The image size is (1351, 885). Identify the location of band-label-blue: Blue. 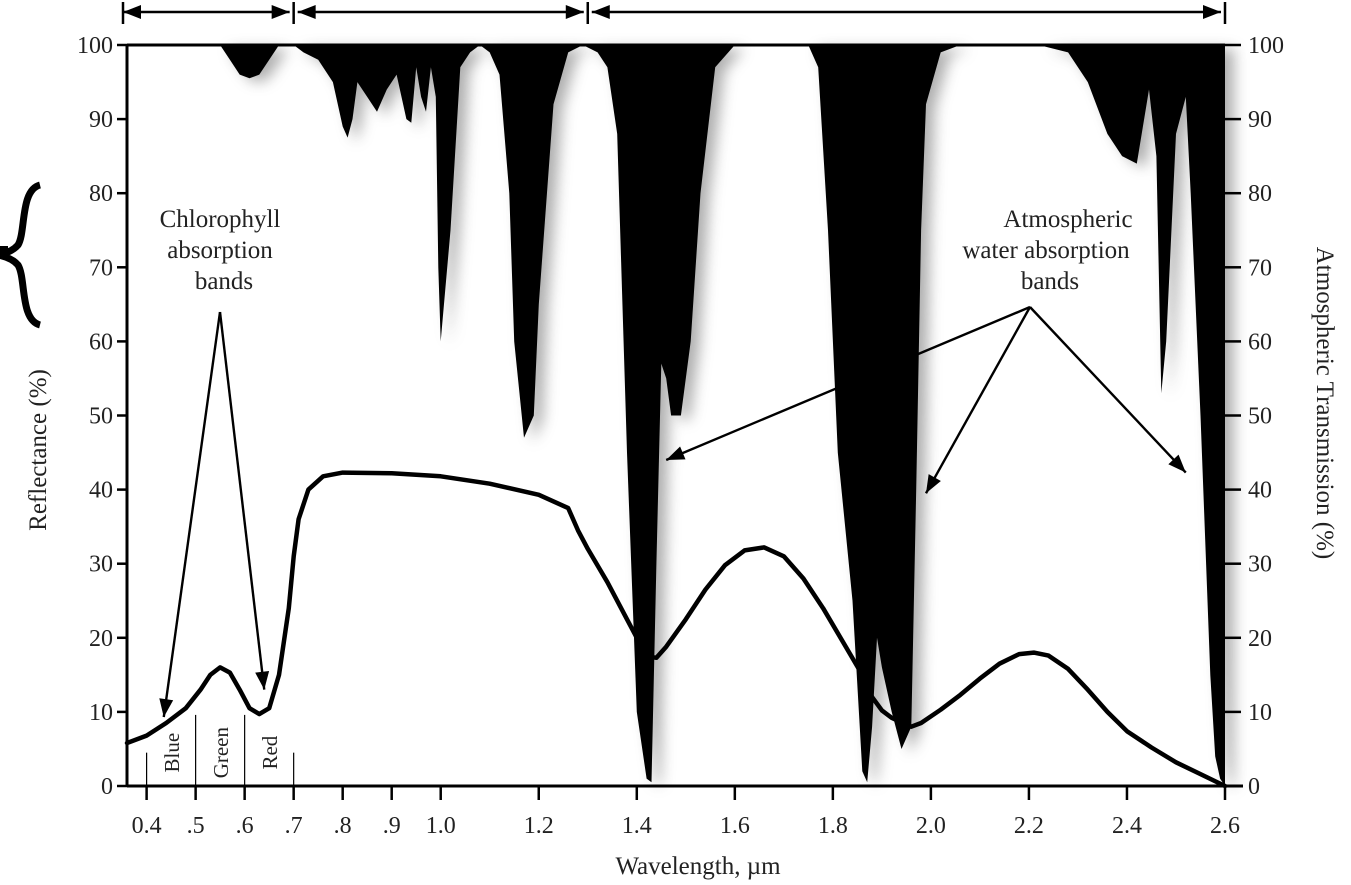
(172, 753).